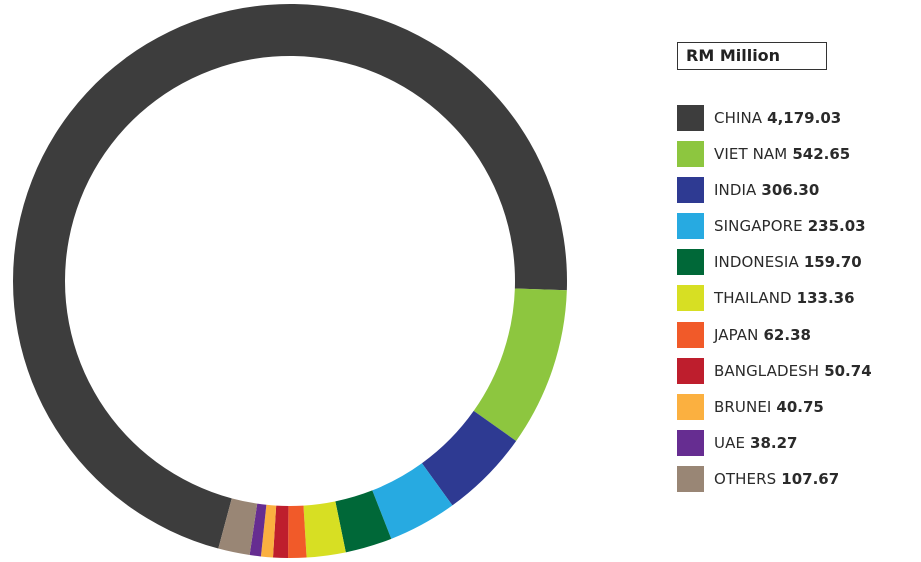 This screenshot has width=921, height=562. I want to click on legend-item-china: CHINA 4,179.03, so click(774, 118).